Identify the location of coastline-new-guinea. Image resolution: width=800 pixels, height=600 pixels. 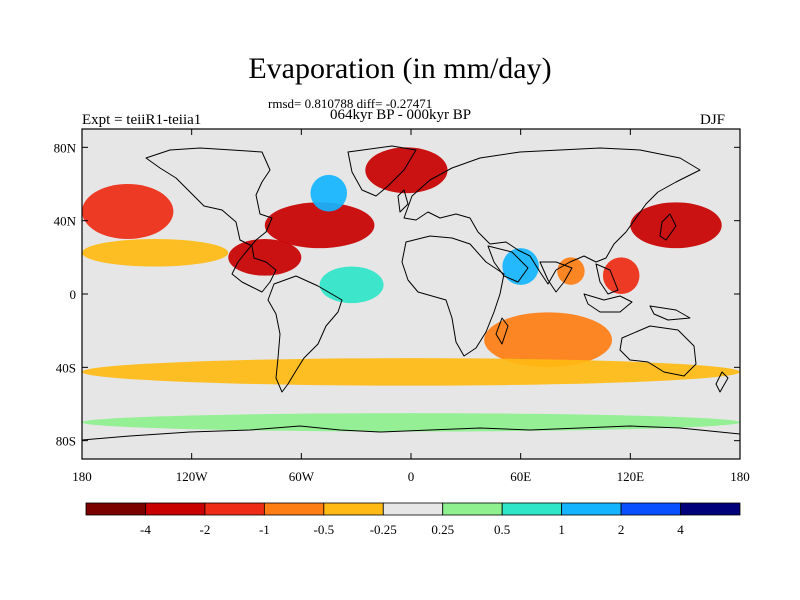
(670, 313).